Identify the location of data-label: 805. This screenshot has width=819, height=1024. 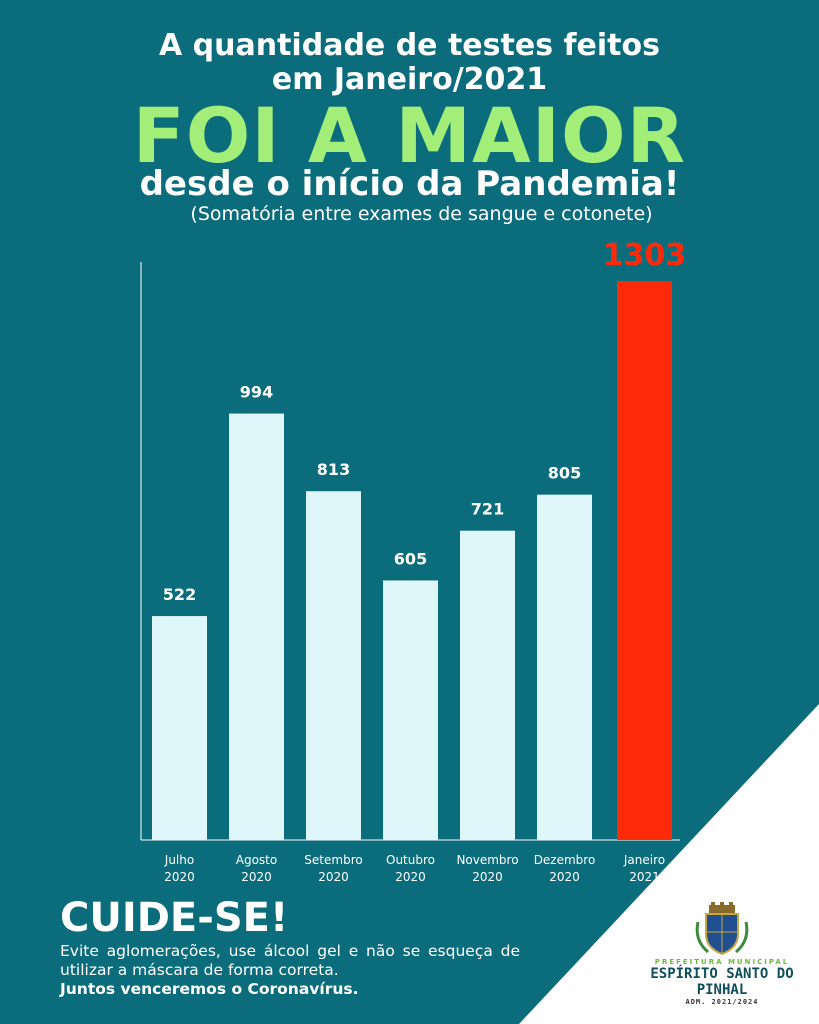
(564, 473).